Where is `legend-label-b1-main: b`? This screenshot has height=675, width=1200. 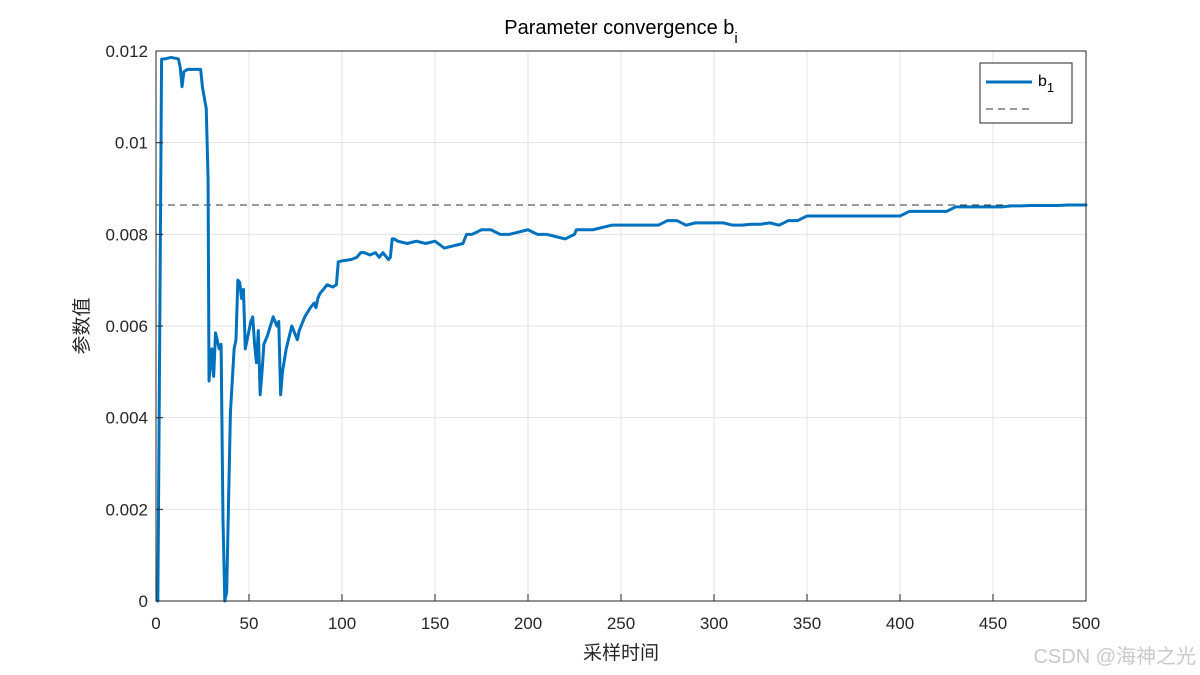
legend-label-b1-main: b is located at coordinates (1042, 81).